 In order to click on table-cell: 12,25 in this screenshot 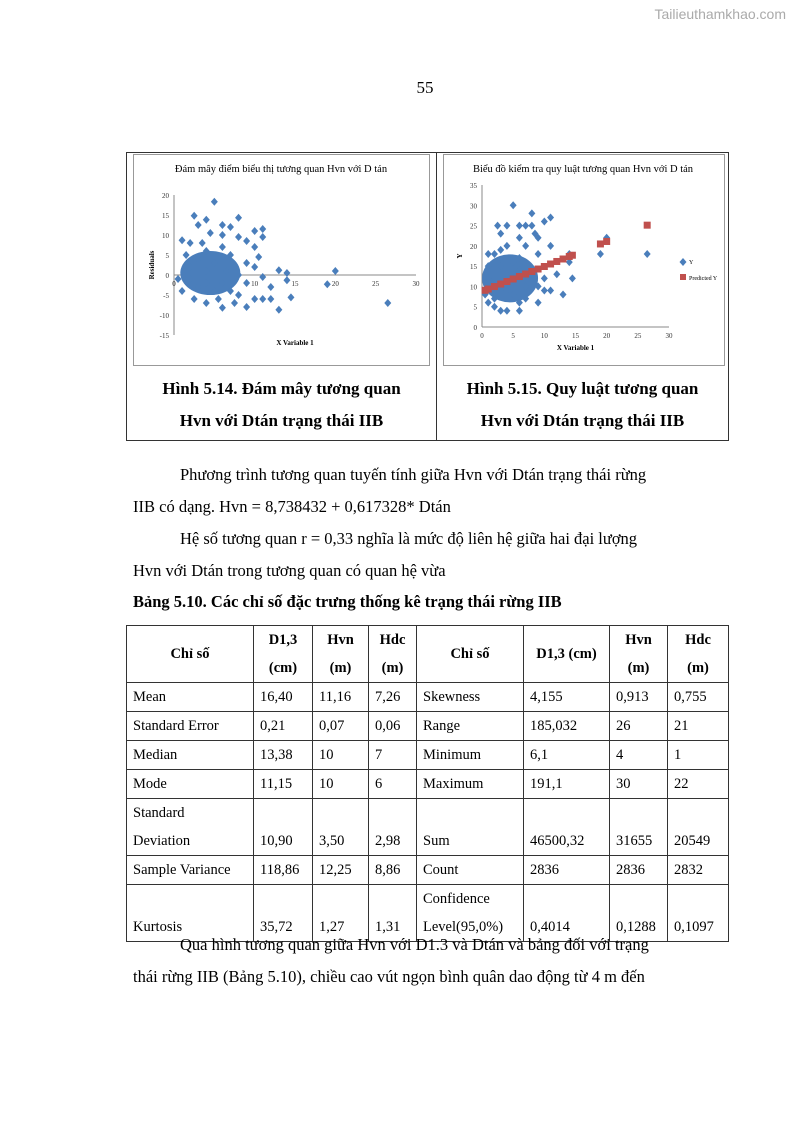, I will do `click(340, 870)`.